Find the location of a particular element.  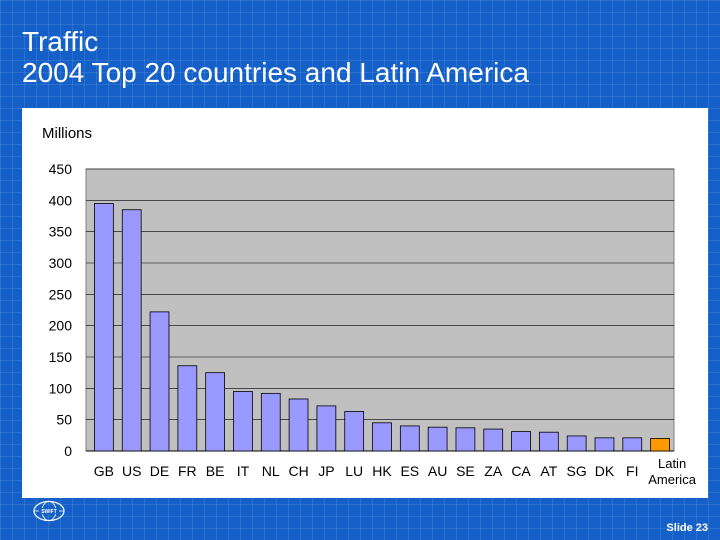

bar-ch is located at coordinates (298, 425).